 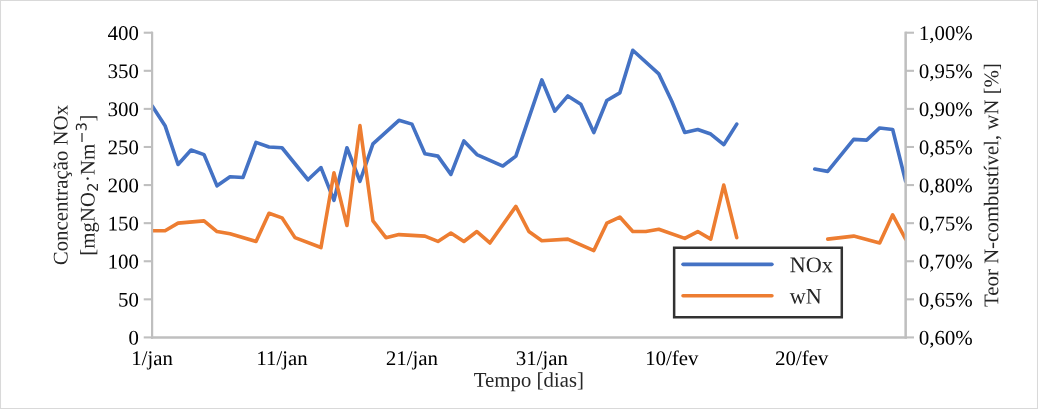 What do you see at coordinates (992, 185) in the screenshot?
I see `y2-axis-title: Teor N-combustível, wN [%]` at bounding box center [992, 185].